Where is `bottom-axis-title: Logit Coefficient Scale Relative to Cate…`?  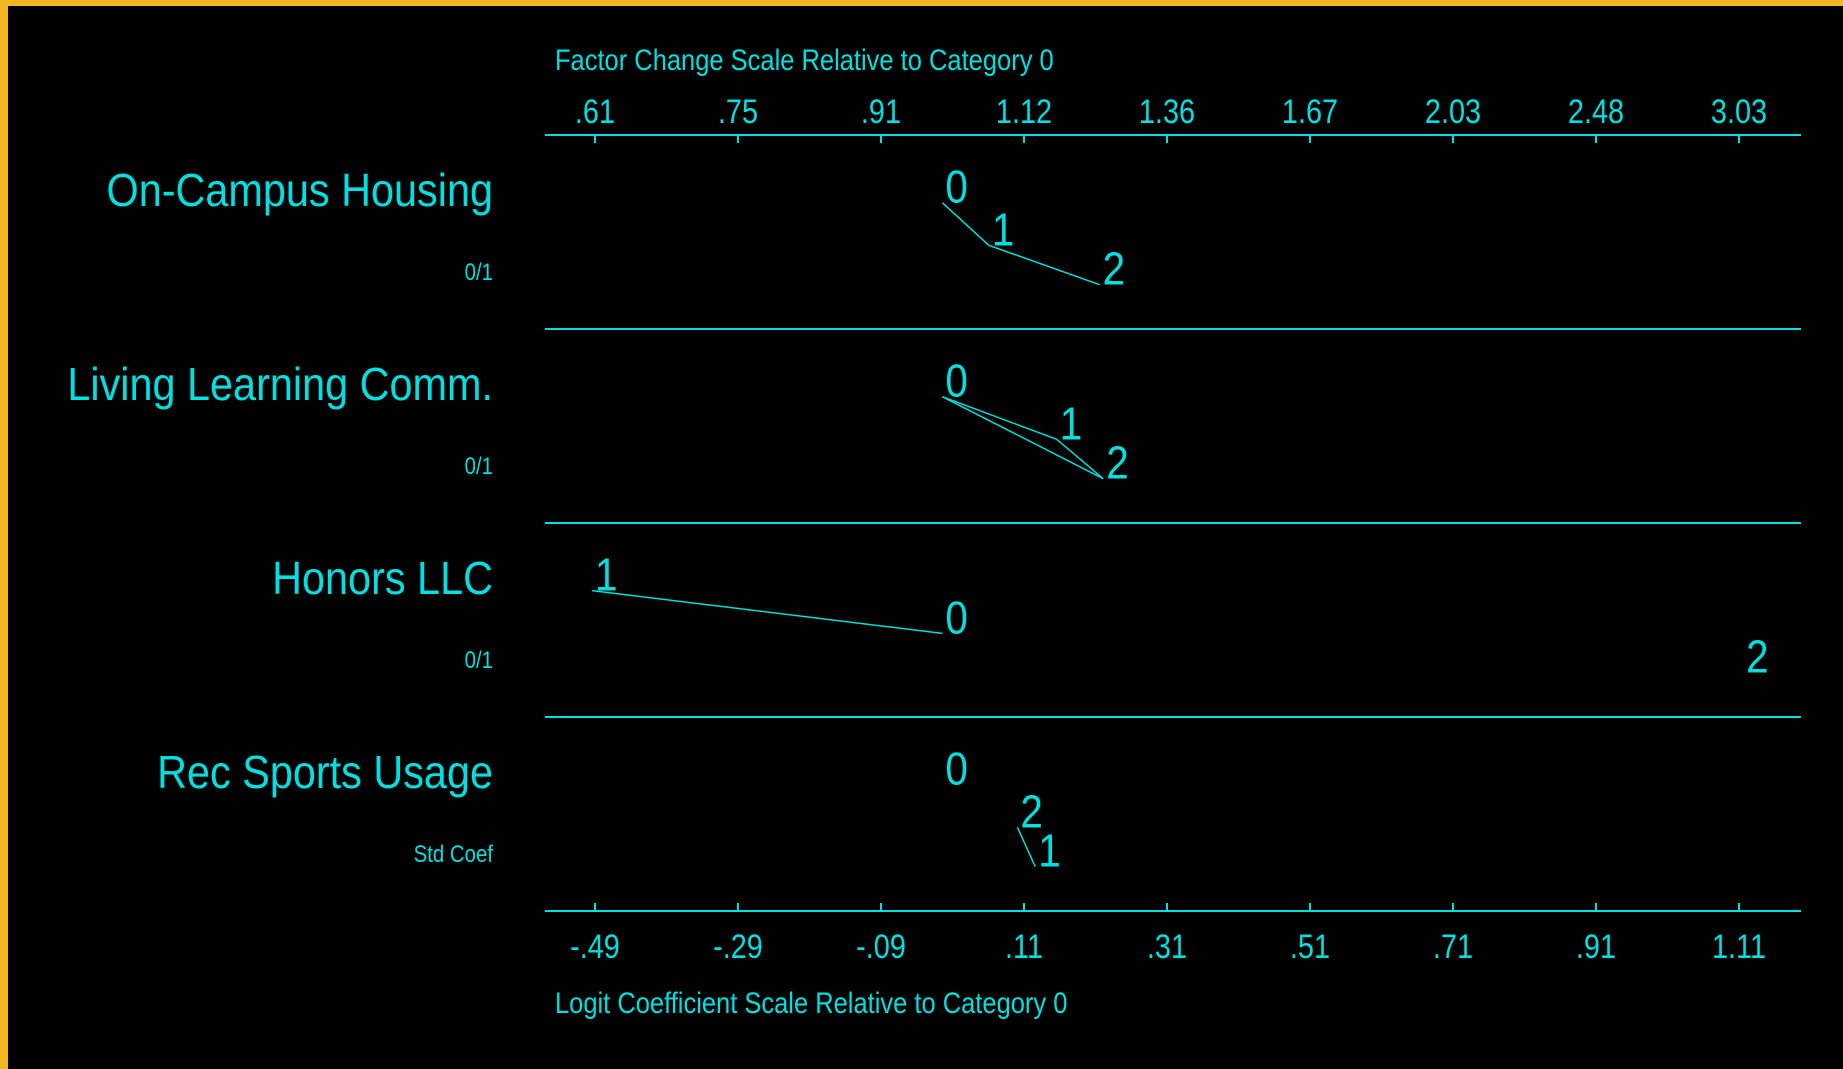 bottom-axis-title: Logit Coefficient Scale Relative to Cate… is located at coordinates (811, 1002).